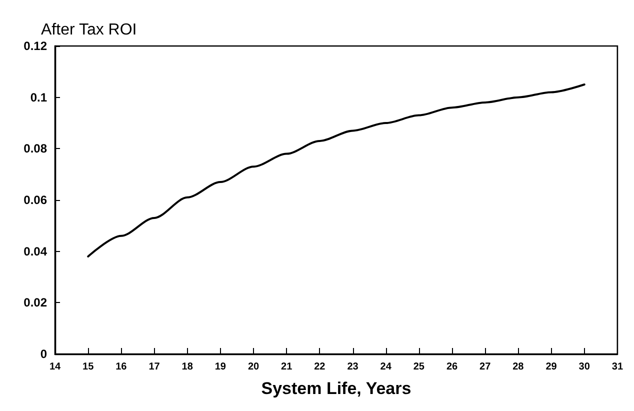 The height and width of the screenshot is (411, 634). What do you see at coordinates (36, 251) in the screenshot?
I see `y-tick-label: 0.04` at bounding box center [36, 251].